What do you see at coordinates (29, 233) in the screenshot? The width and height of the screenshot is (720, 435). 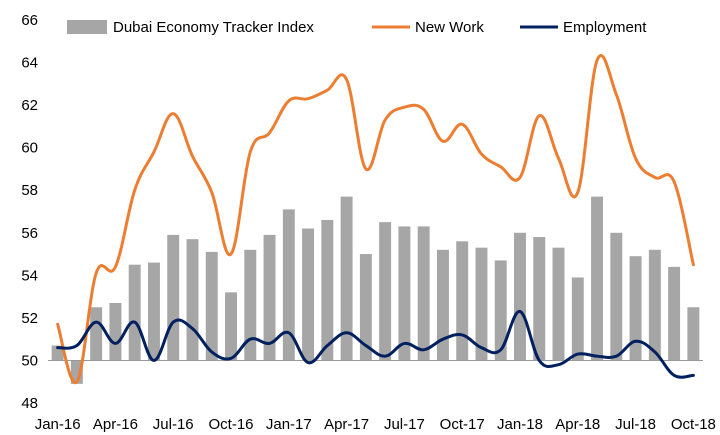 I see `y-tick-label: 56` at bounding box center [29, 233].